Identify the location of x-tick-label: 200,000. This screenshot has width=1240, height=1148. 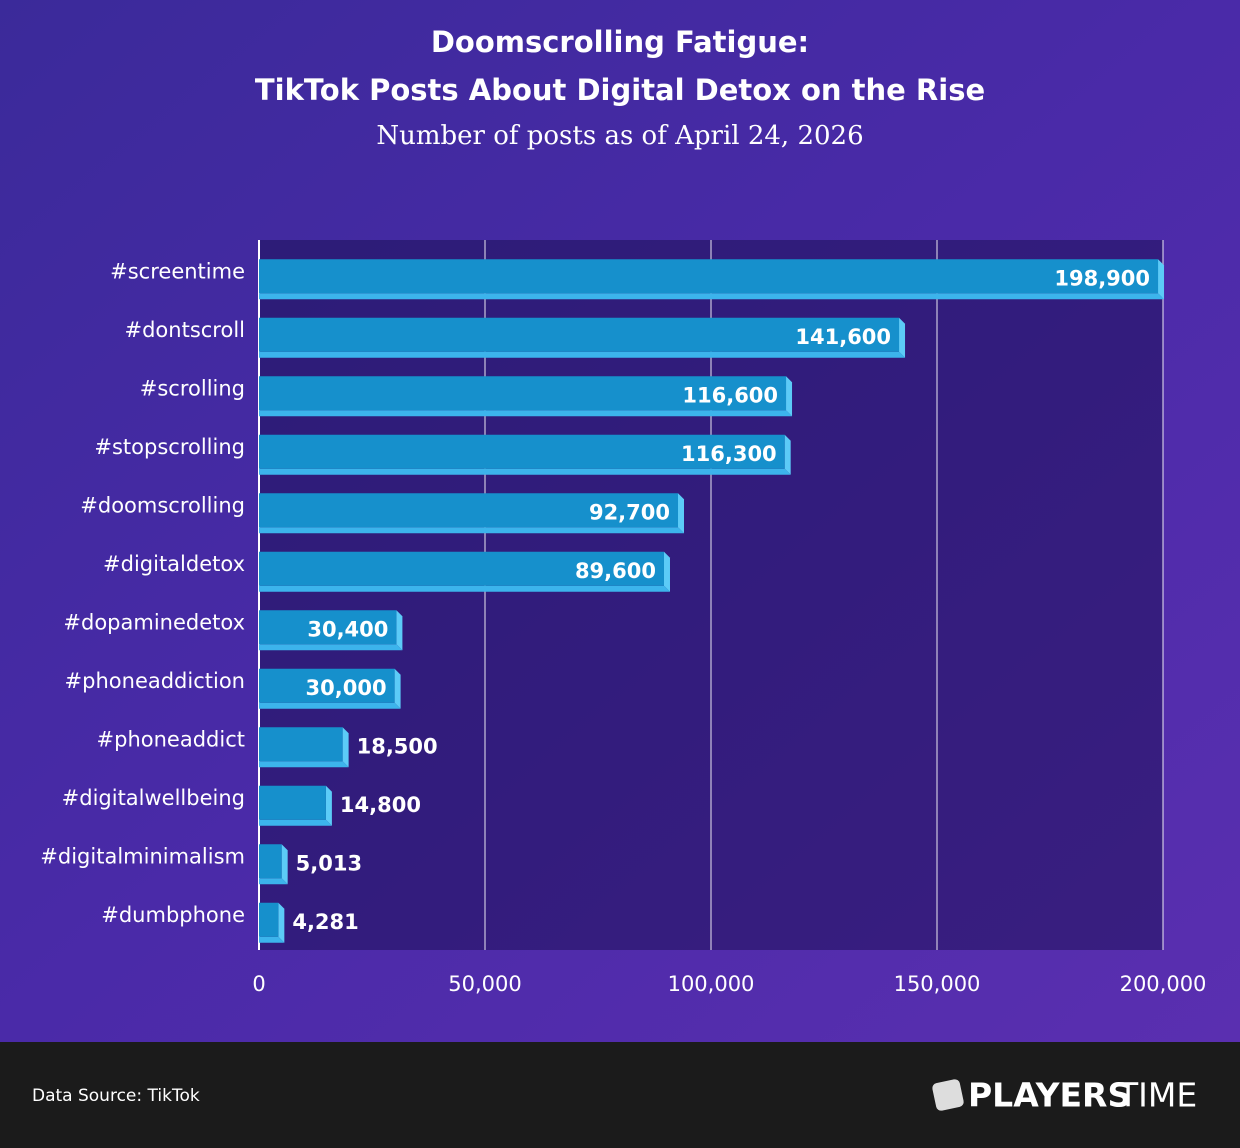
(1163, 984).